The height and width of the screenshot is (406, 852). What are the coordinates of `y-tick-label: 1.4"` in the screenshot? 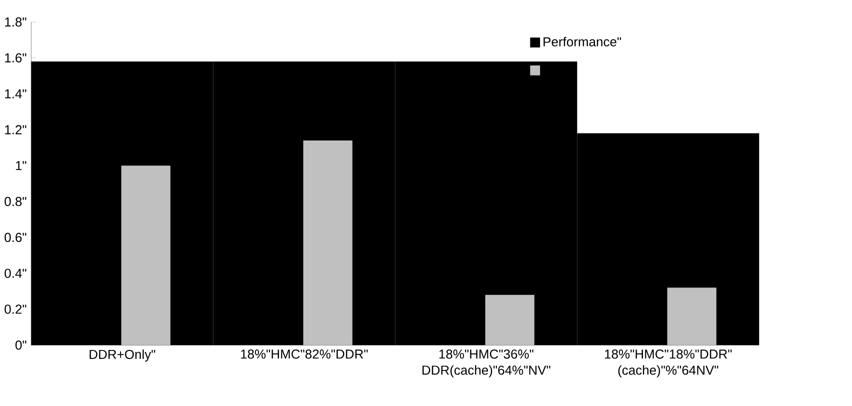 It's located at (15, 93).